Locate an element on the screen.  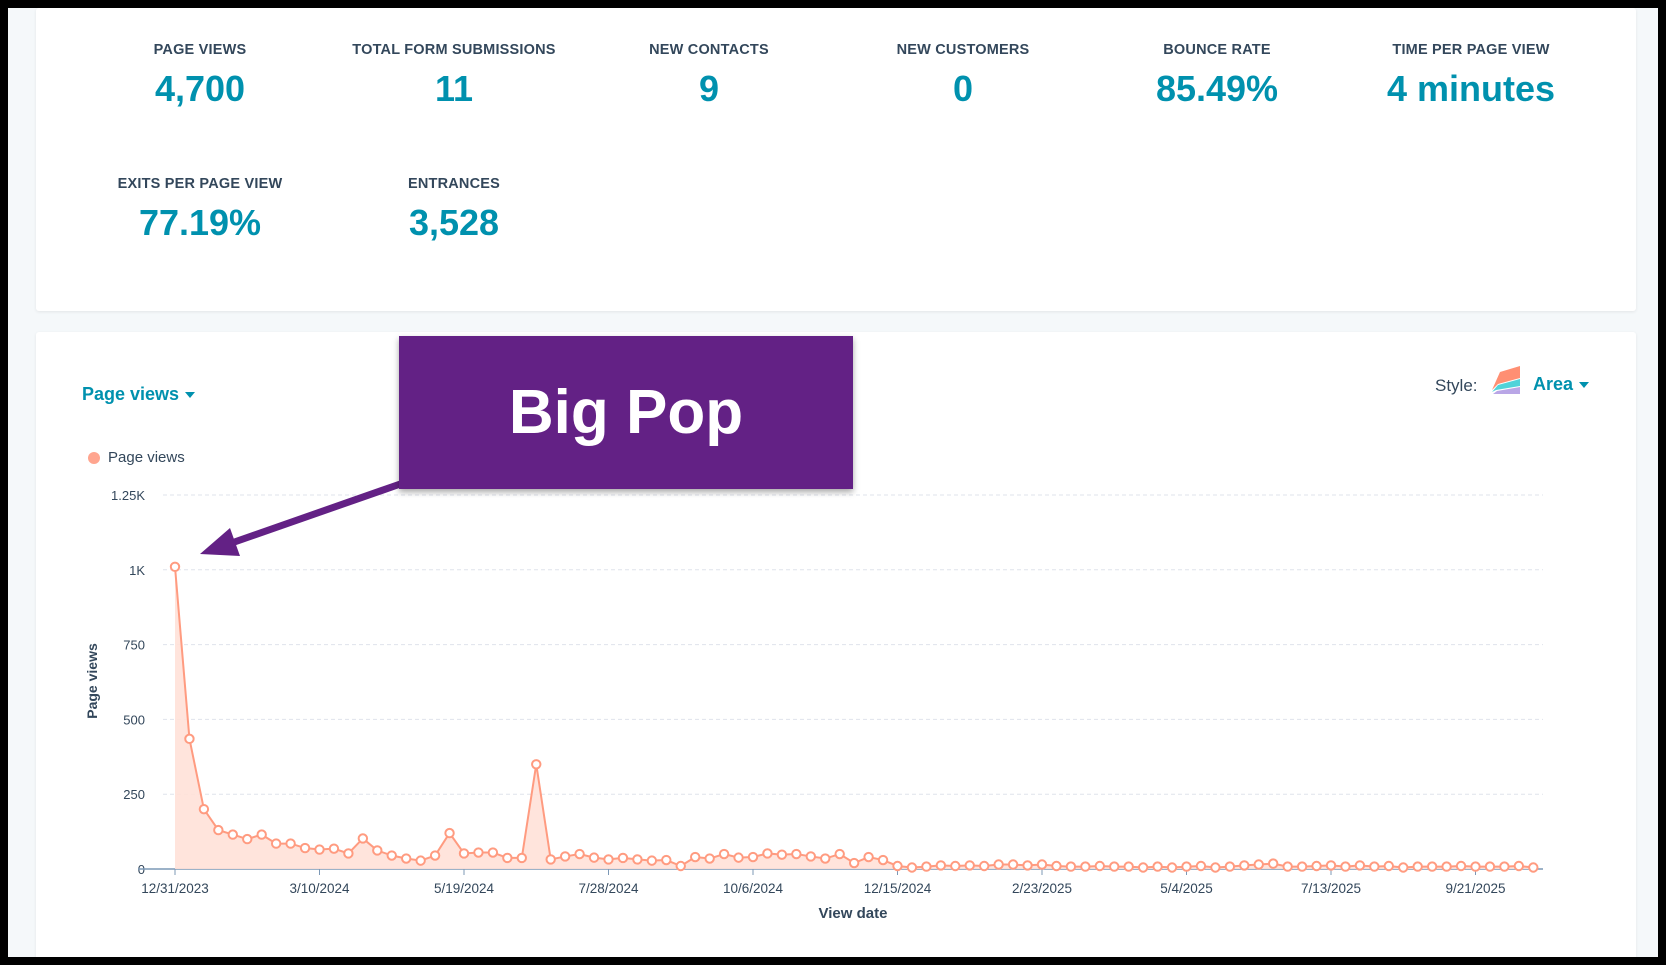
metric-dropdown: Page views is located at coordinates (139, 394).